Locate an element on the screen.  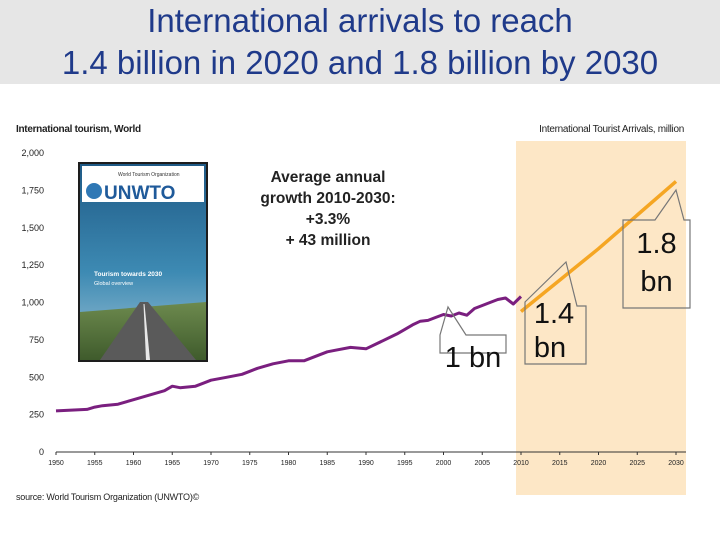
callout-2020-shape is located at coordinates (555, 312).